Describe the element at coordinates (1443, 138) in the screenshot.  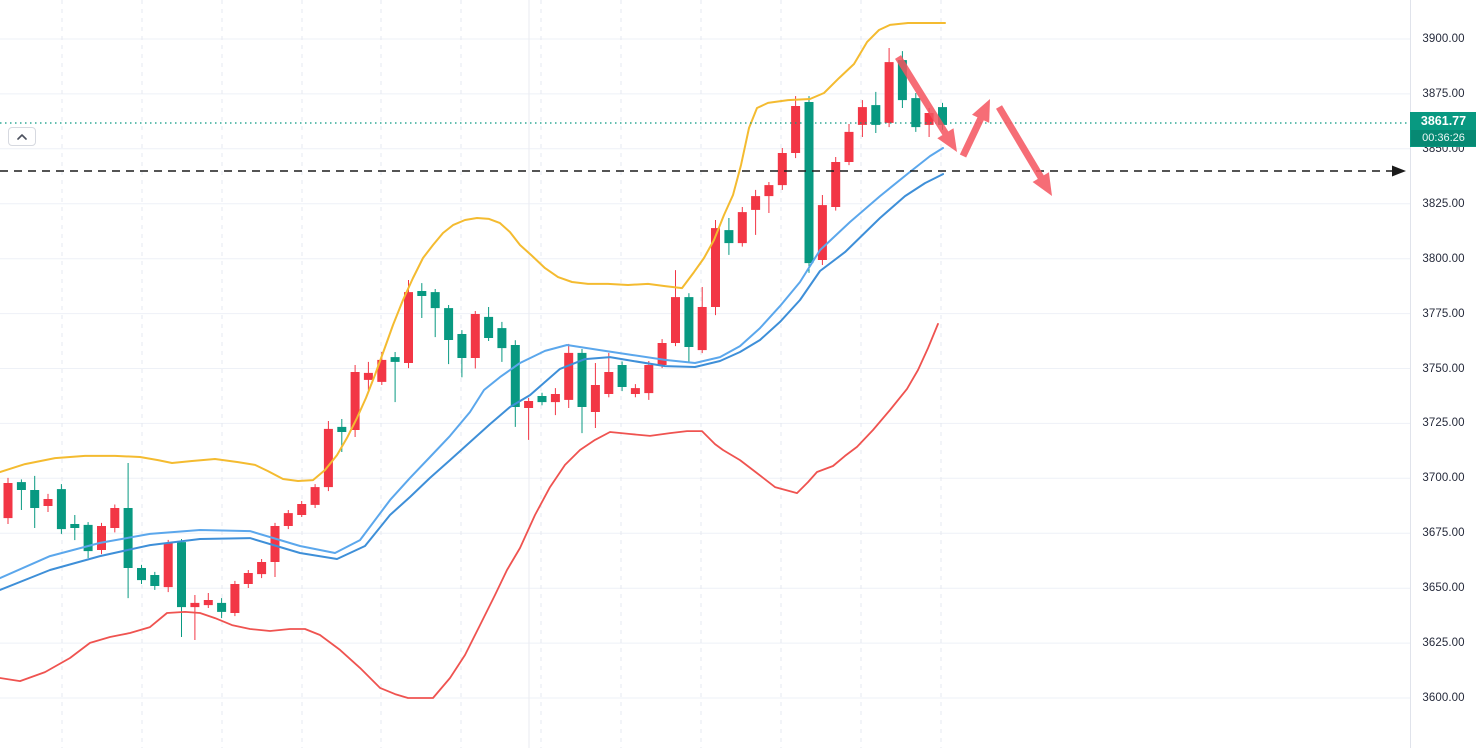
I see `bar-countdown-timer: 00:36:26` at that location.